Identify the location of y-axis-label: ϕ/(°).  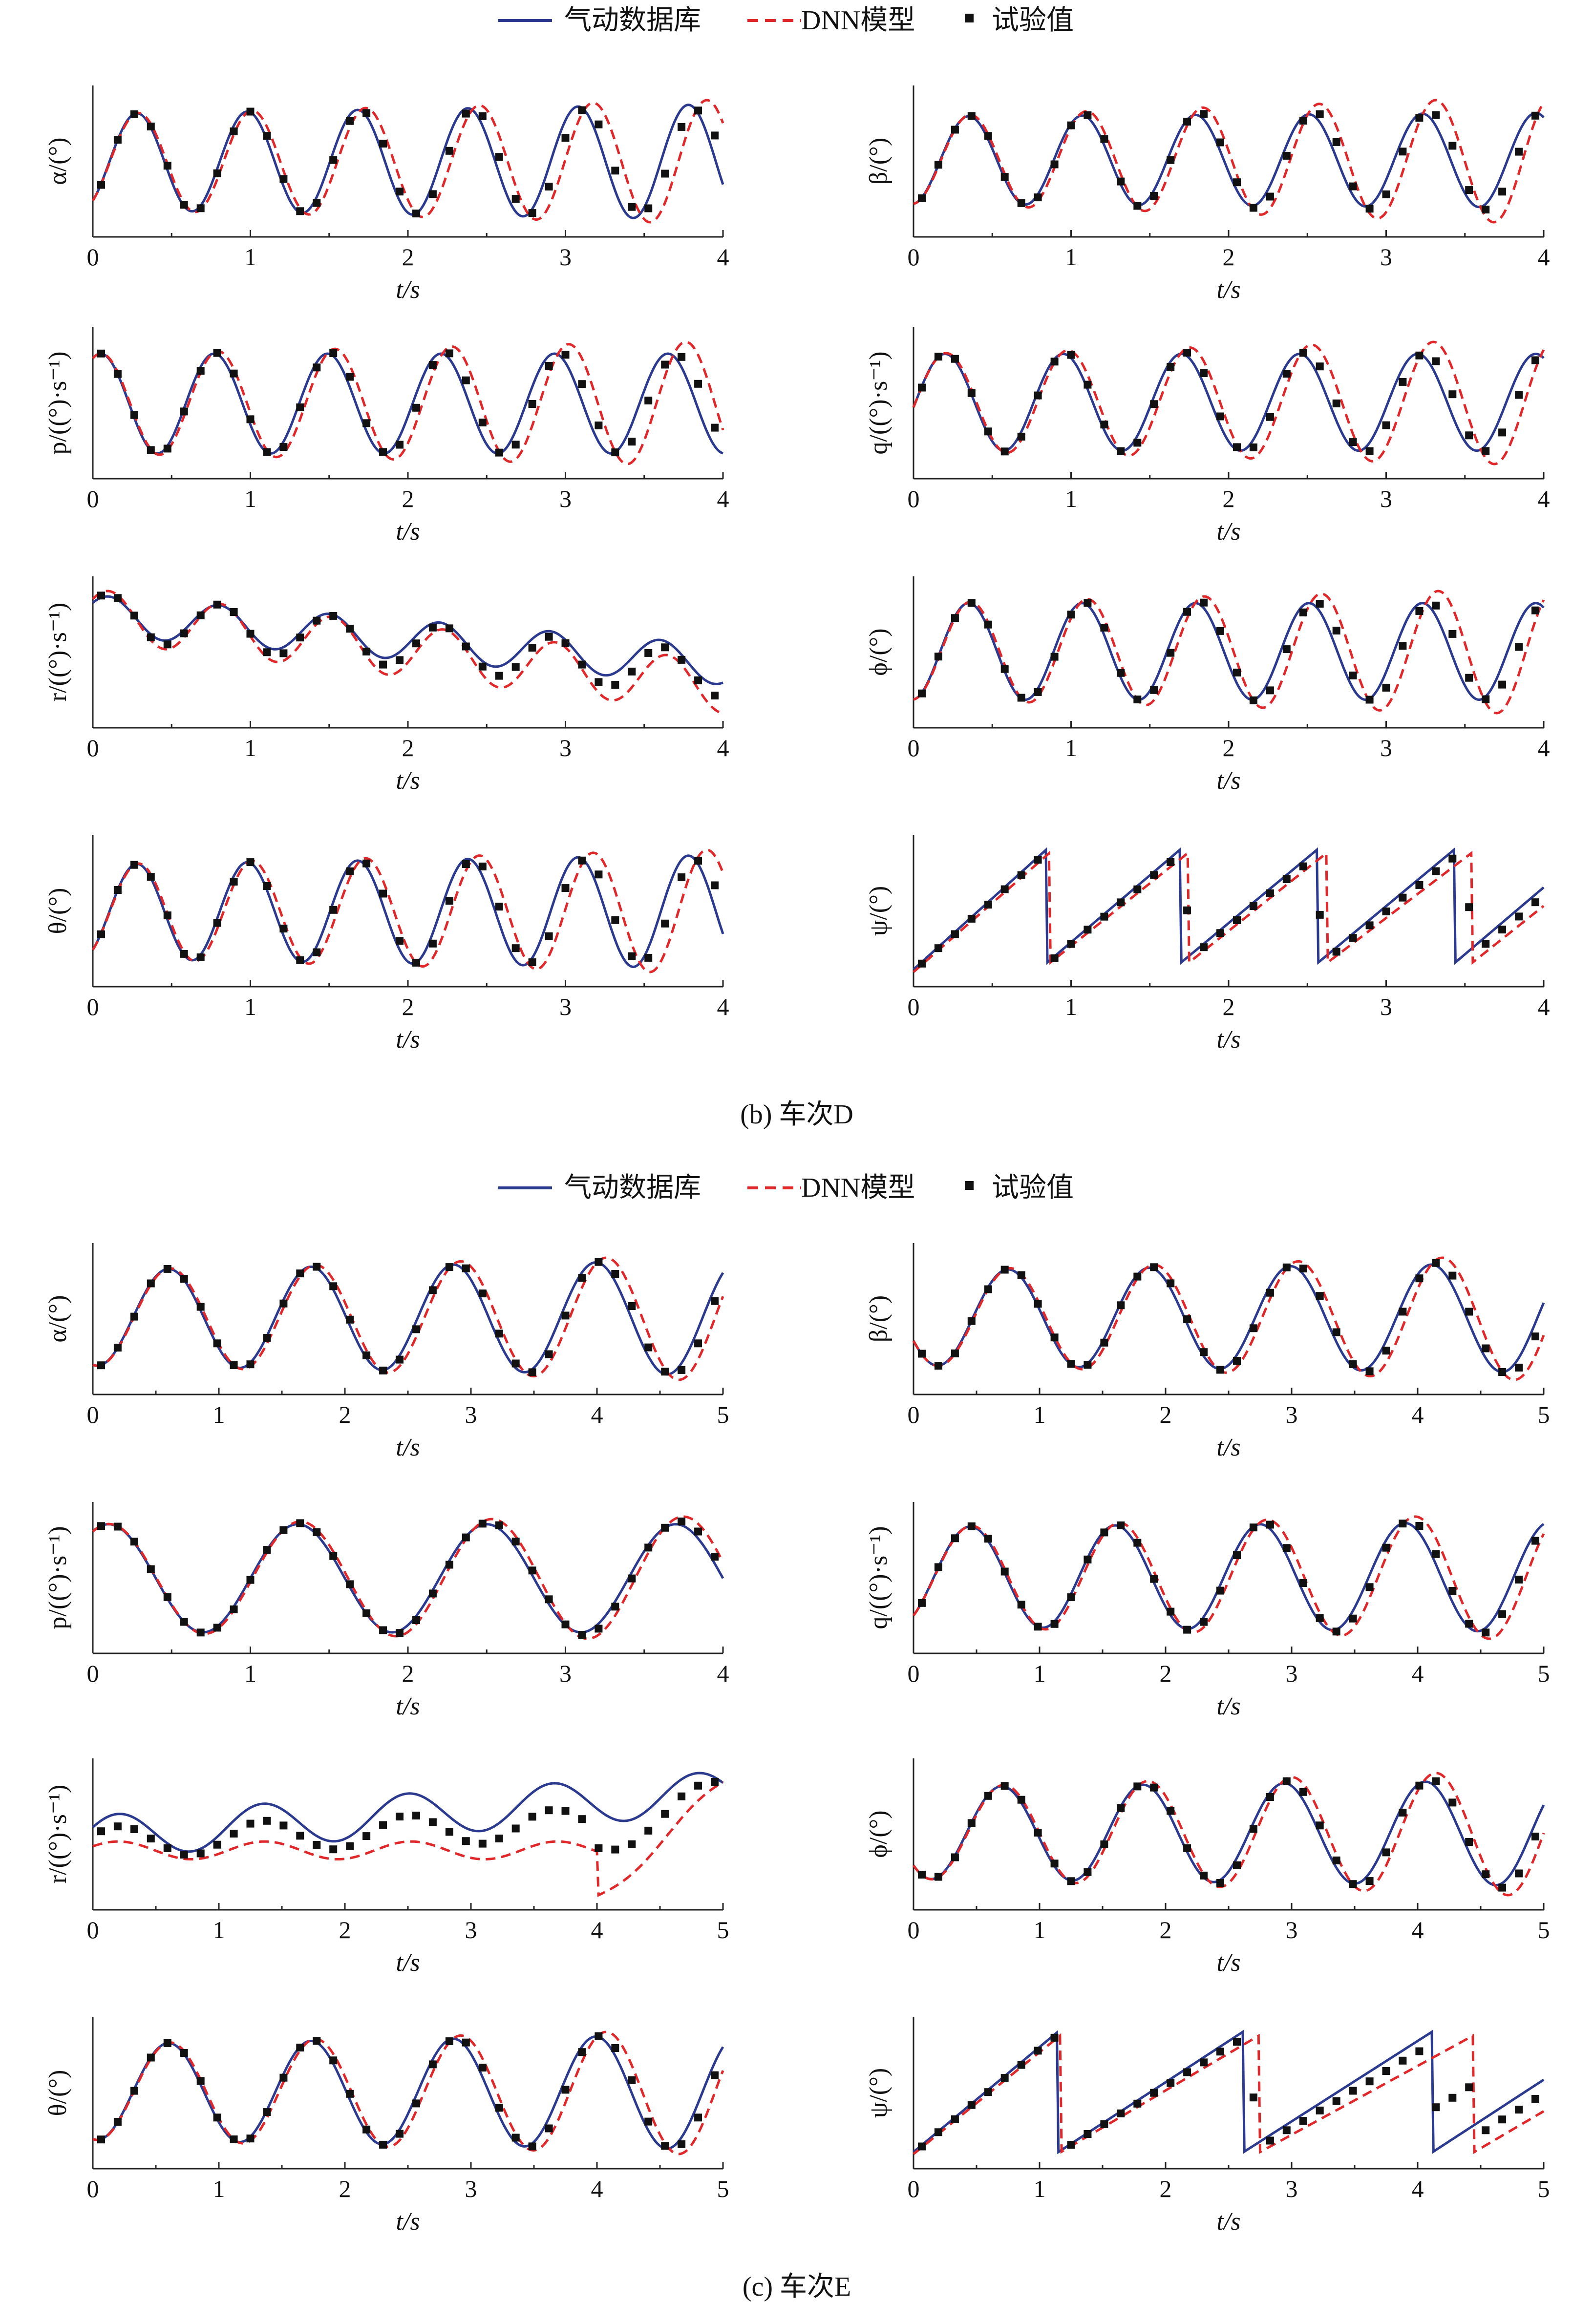
(879, 652).